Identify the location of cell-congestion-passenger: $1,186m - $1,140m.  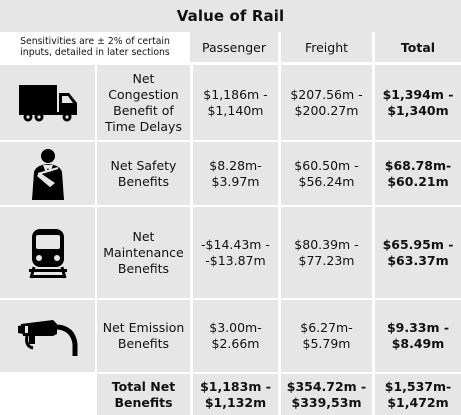
(235, 102).